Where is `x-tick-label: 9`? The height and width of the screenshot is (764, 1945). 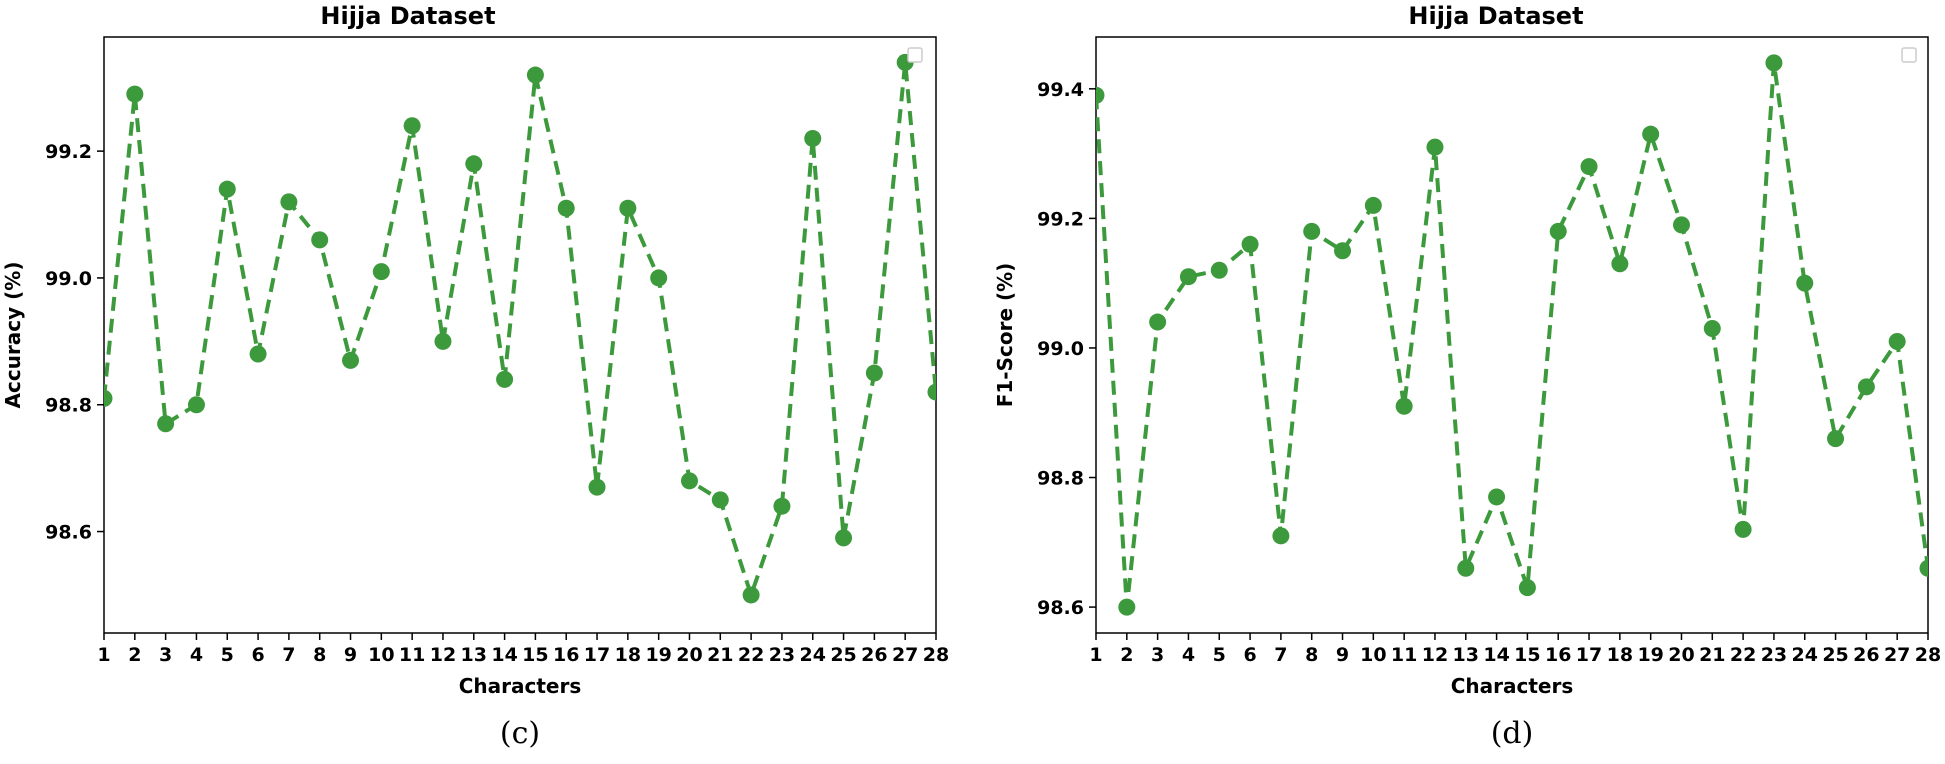
x-tick-label: 9 is located at coordinates (350, 655).